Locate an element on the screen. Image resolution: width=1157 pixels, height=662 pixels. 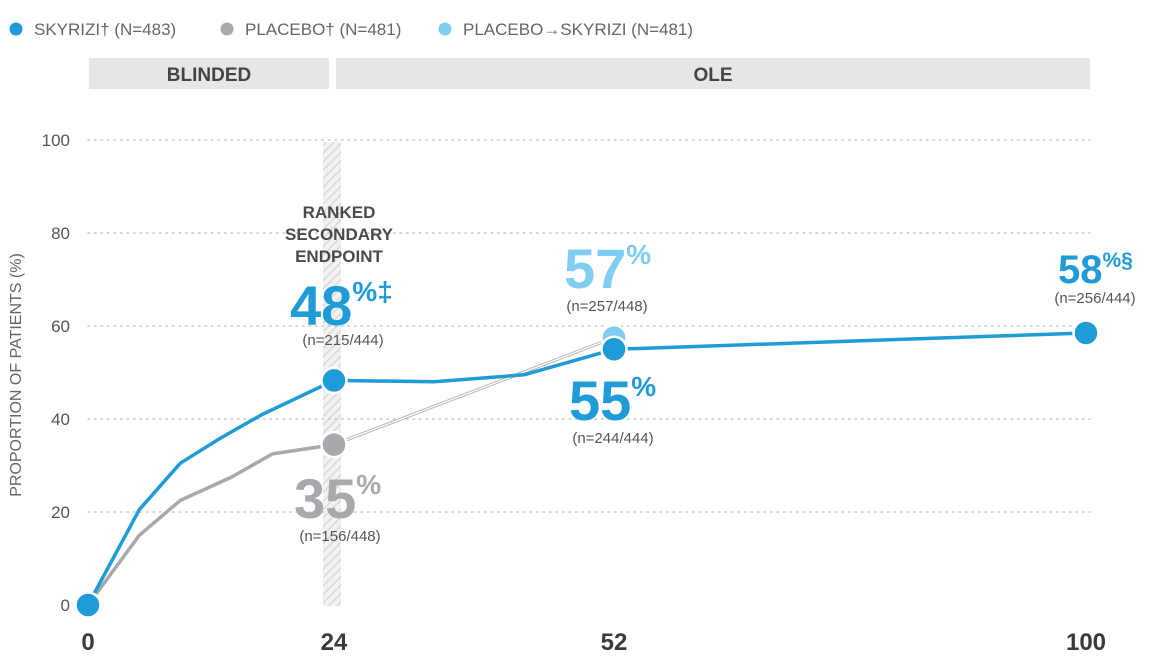
marker-placebo is located at coordinates (334, 444).